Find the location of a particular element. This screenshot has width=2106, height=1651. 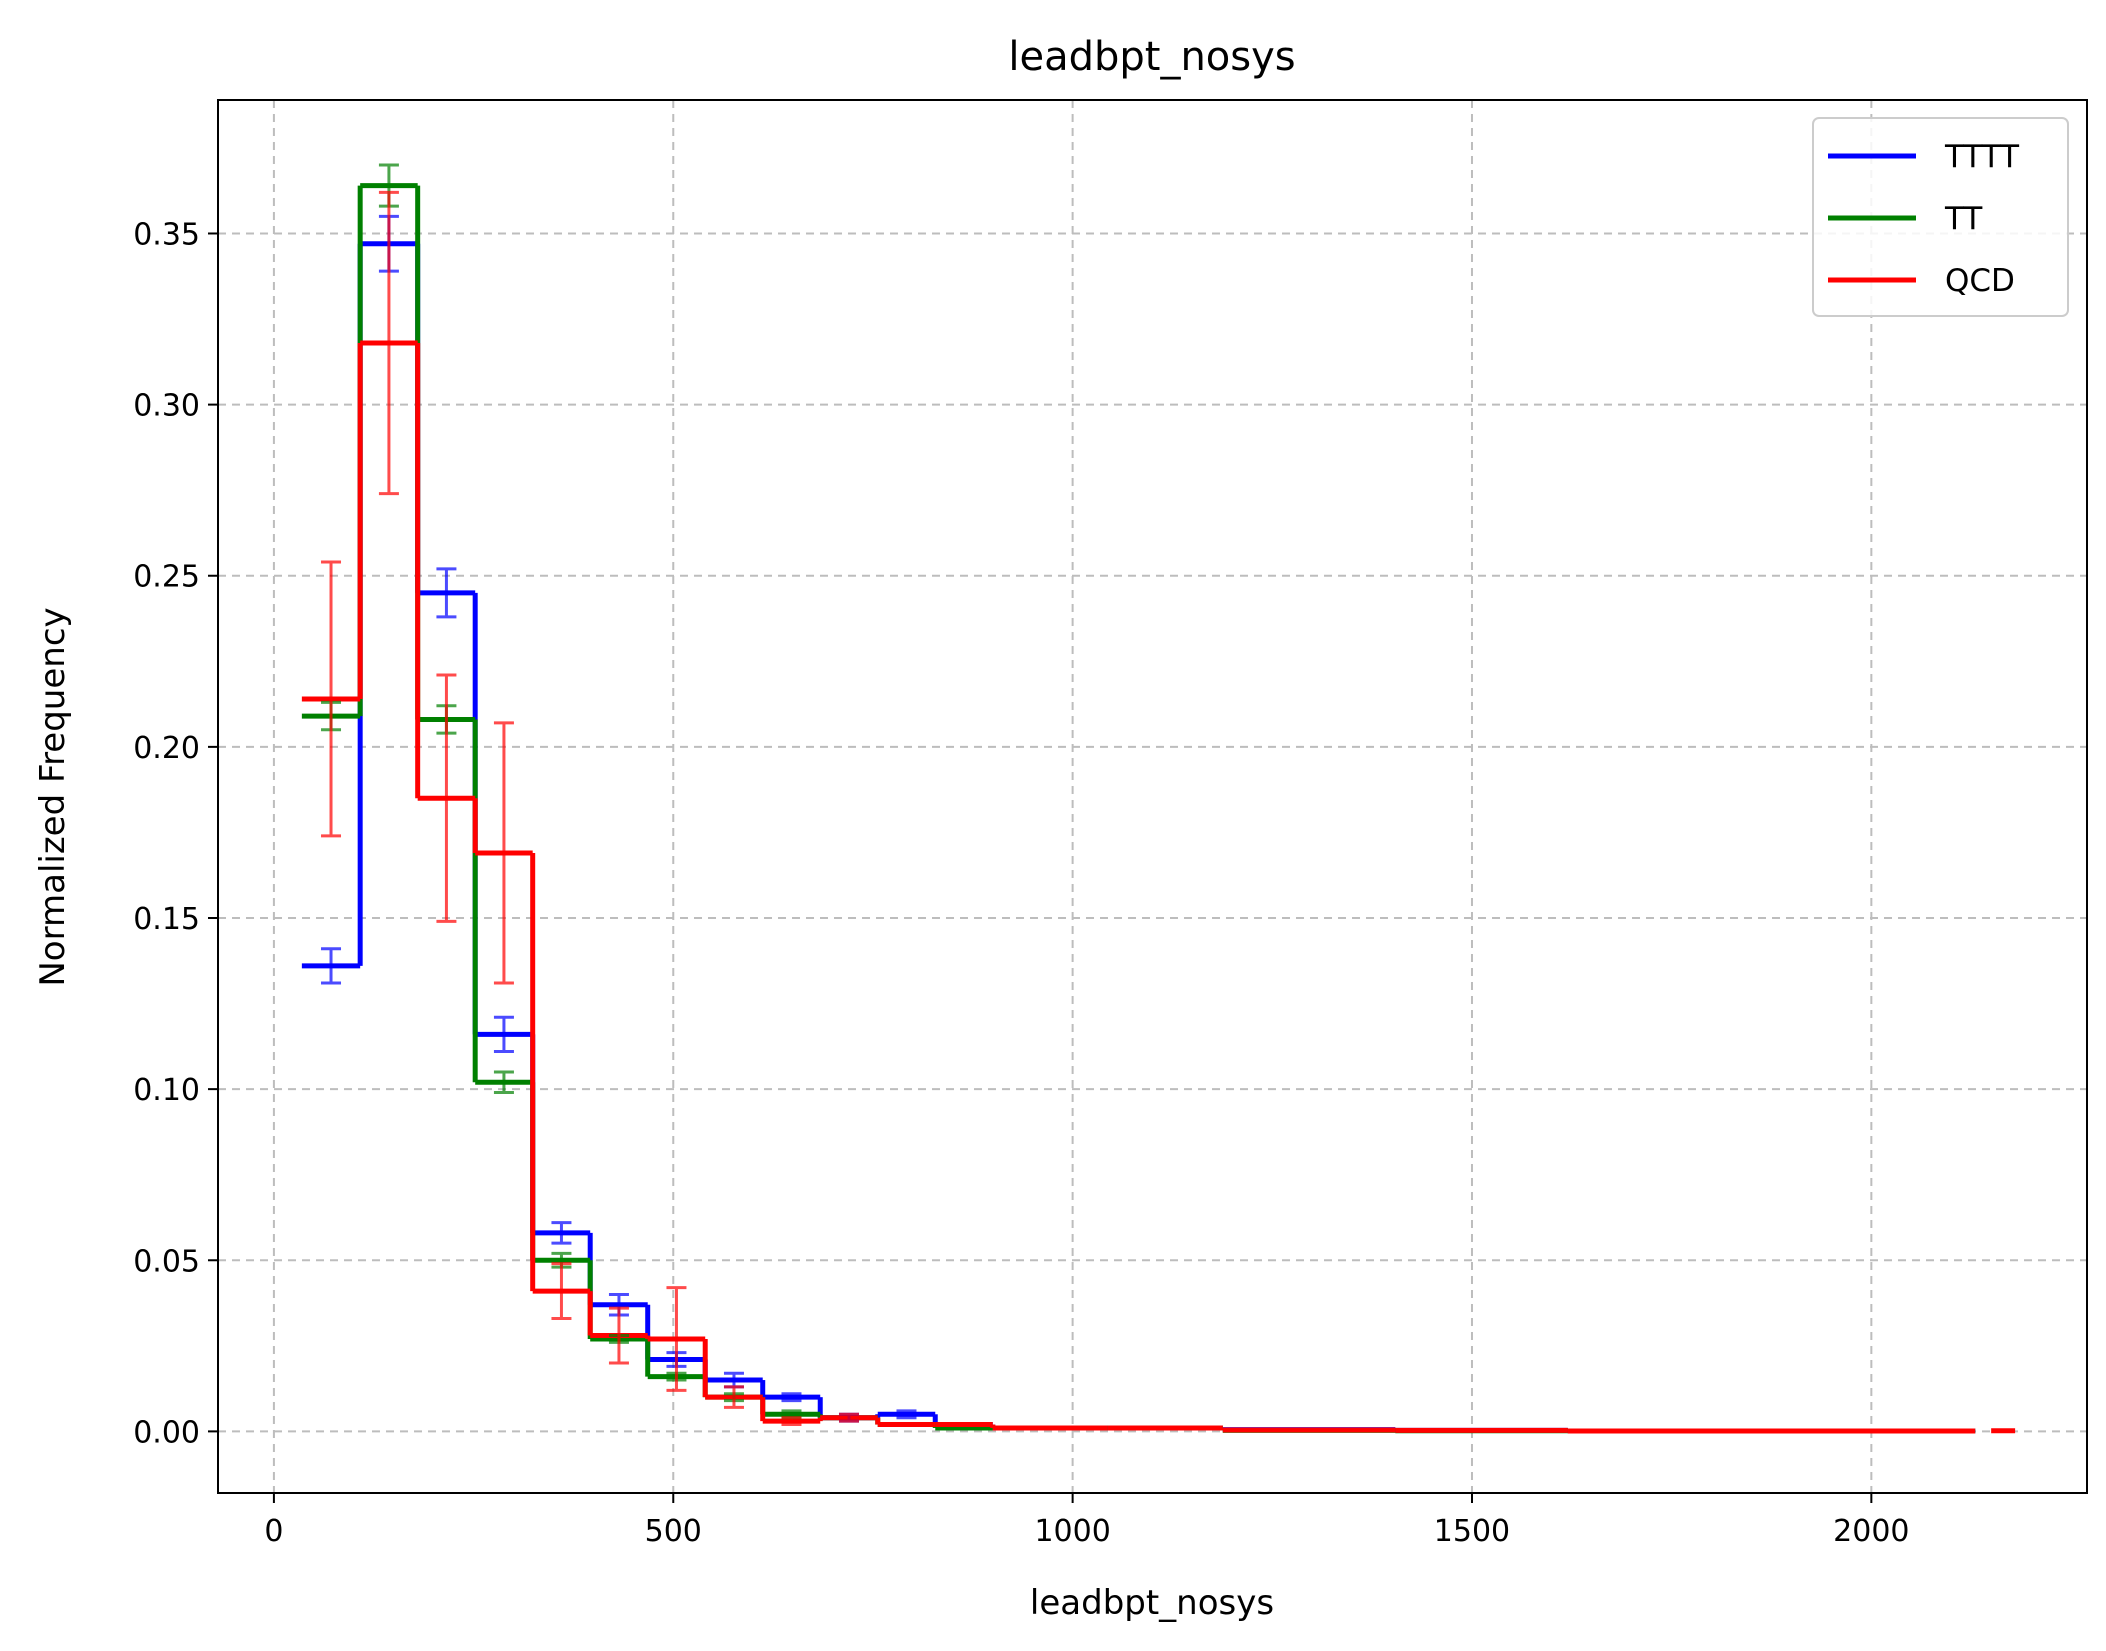

y-tick-label: 0.20 is located at coordinates (166, 748).